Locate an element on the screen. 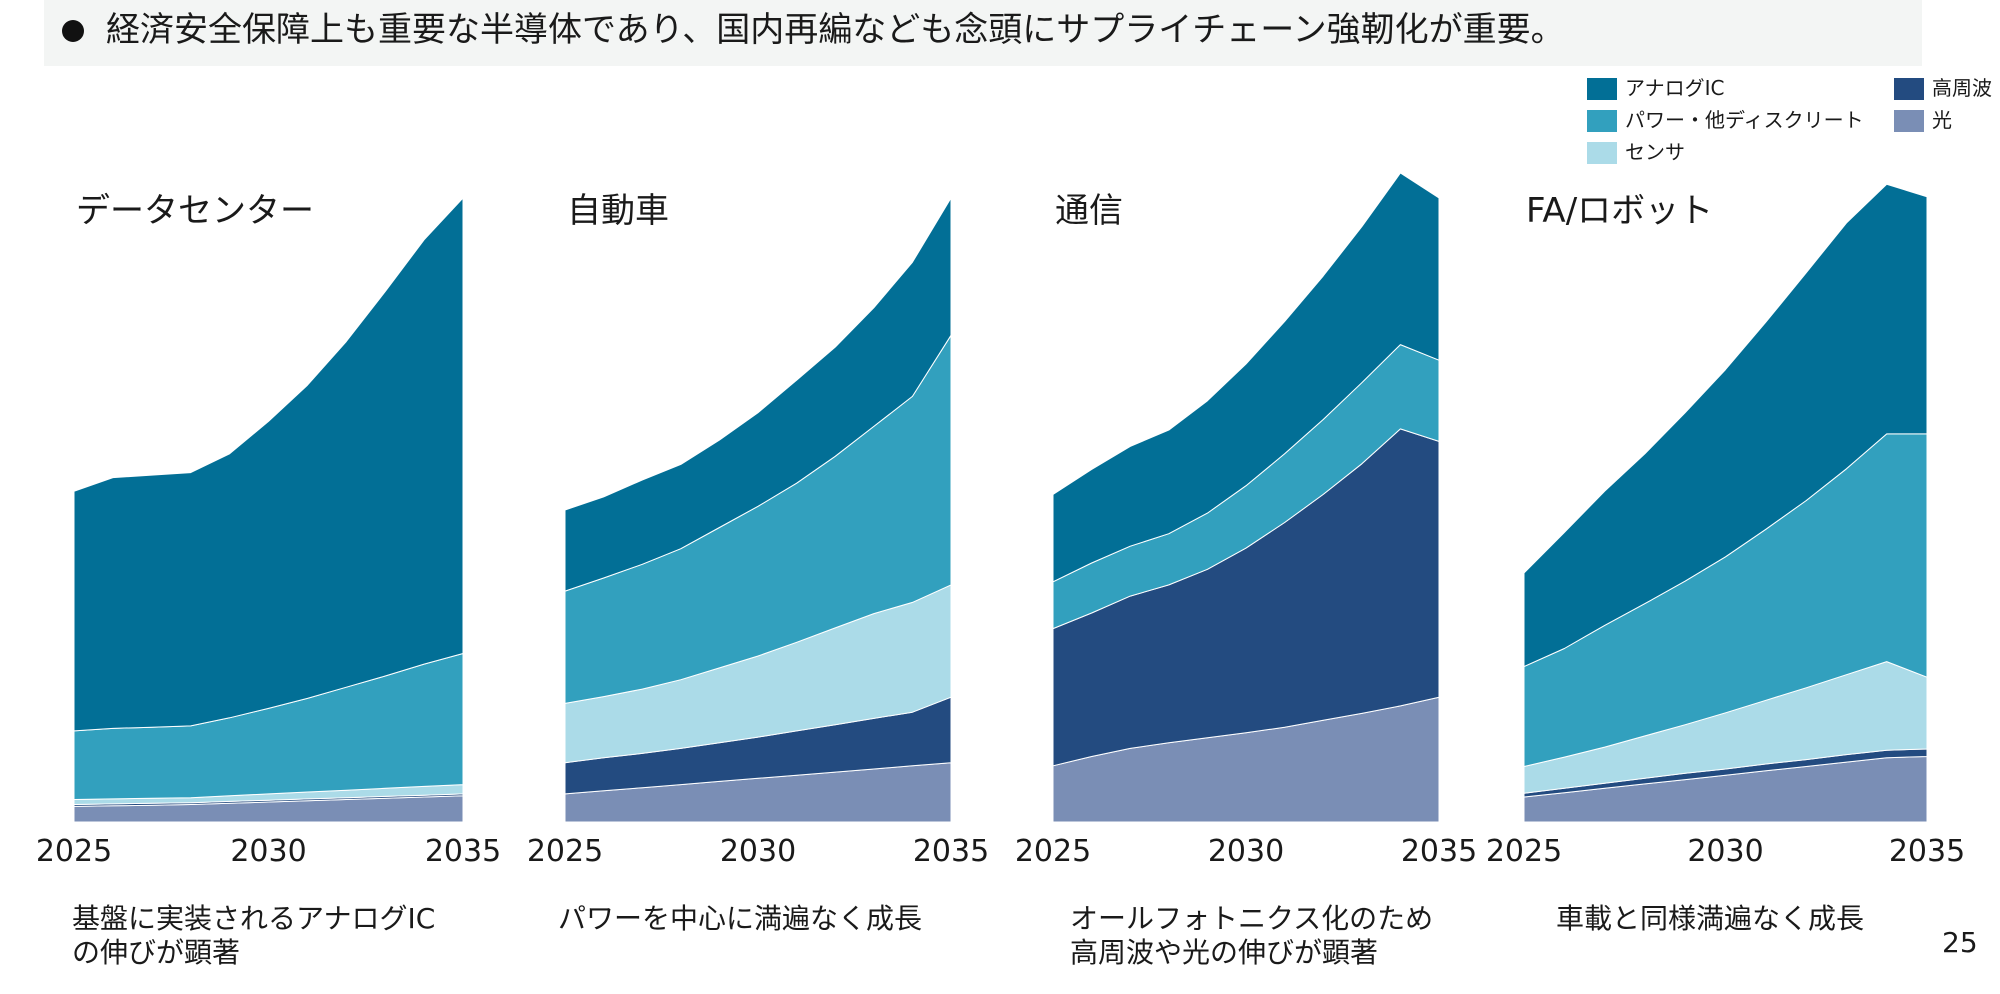 The height and width of the screenshot is (994, 2000). header-band is located at coordinates (983, 33).